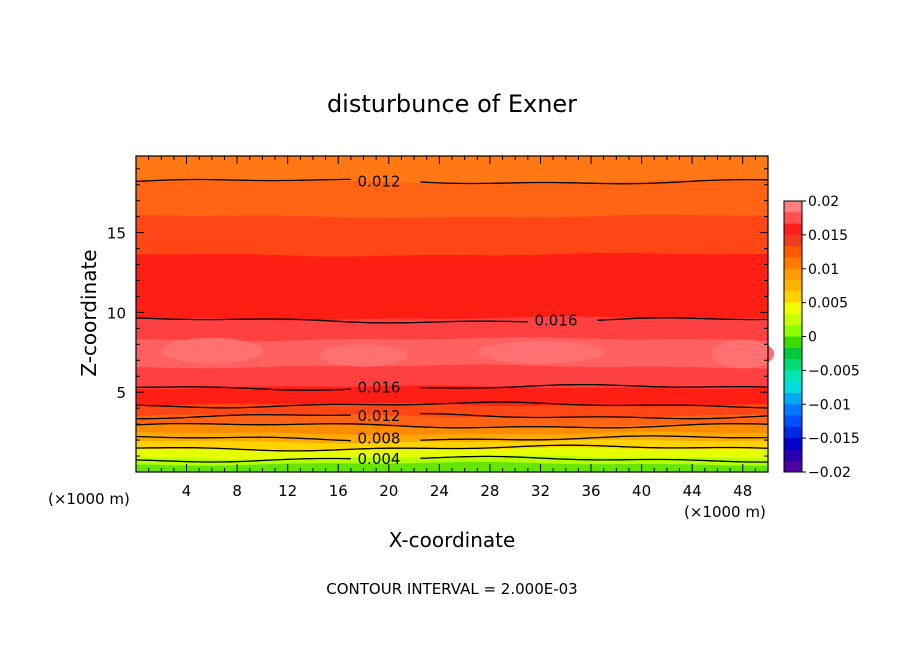 The height and width of the screenshot is (654, 904). Describe the element at coordinates (388, 491) in the screenshot. I see `x-tick-label: 20` at that location.